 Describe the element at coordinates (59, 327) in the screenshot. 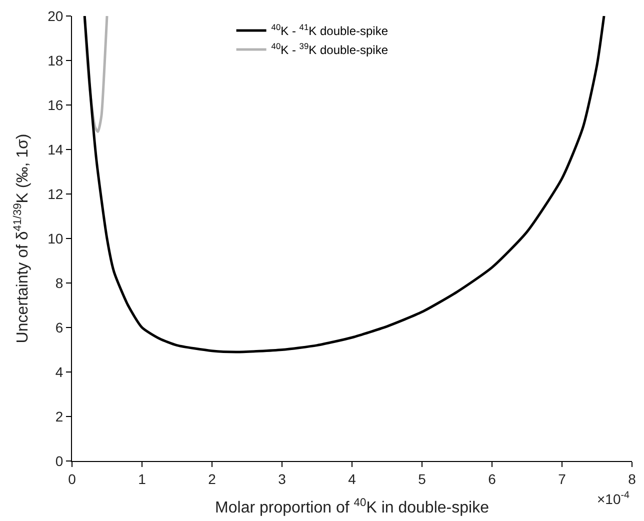

I see `y-tick-label: 6` at that location.